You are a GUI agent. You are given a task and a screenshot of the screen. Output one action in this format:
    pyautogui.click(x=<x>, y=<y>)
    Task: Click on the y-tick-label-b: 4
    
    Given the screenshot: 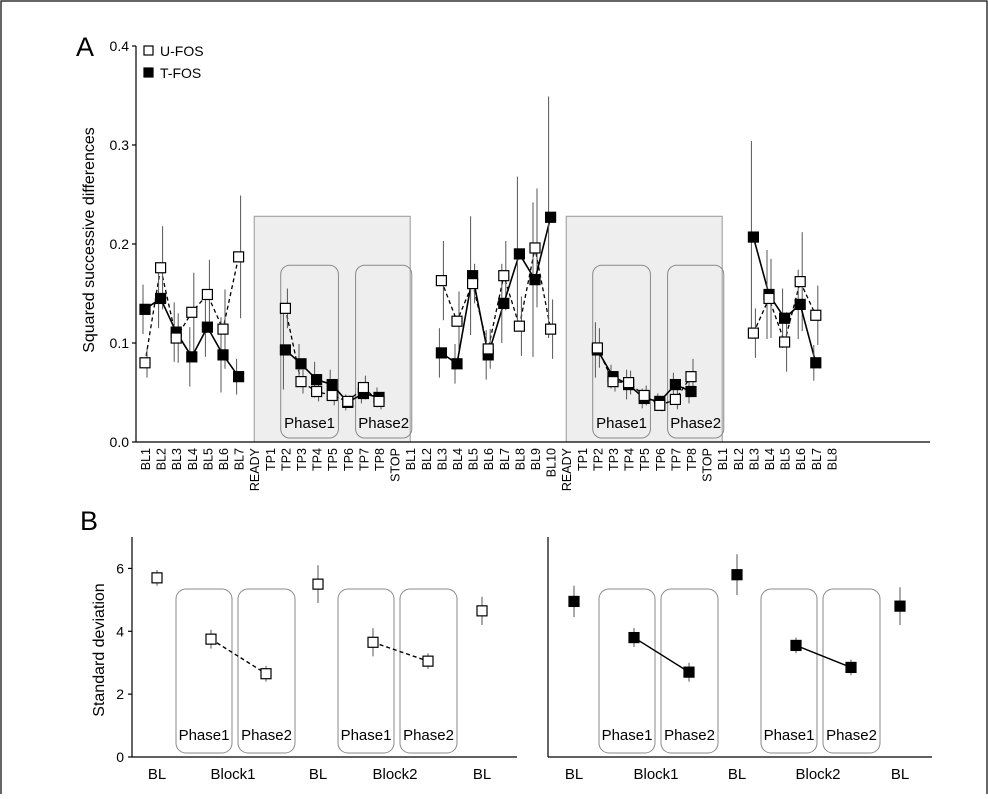 What is the action you would take?
    pyautogui.click(x=120, y=631)
    